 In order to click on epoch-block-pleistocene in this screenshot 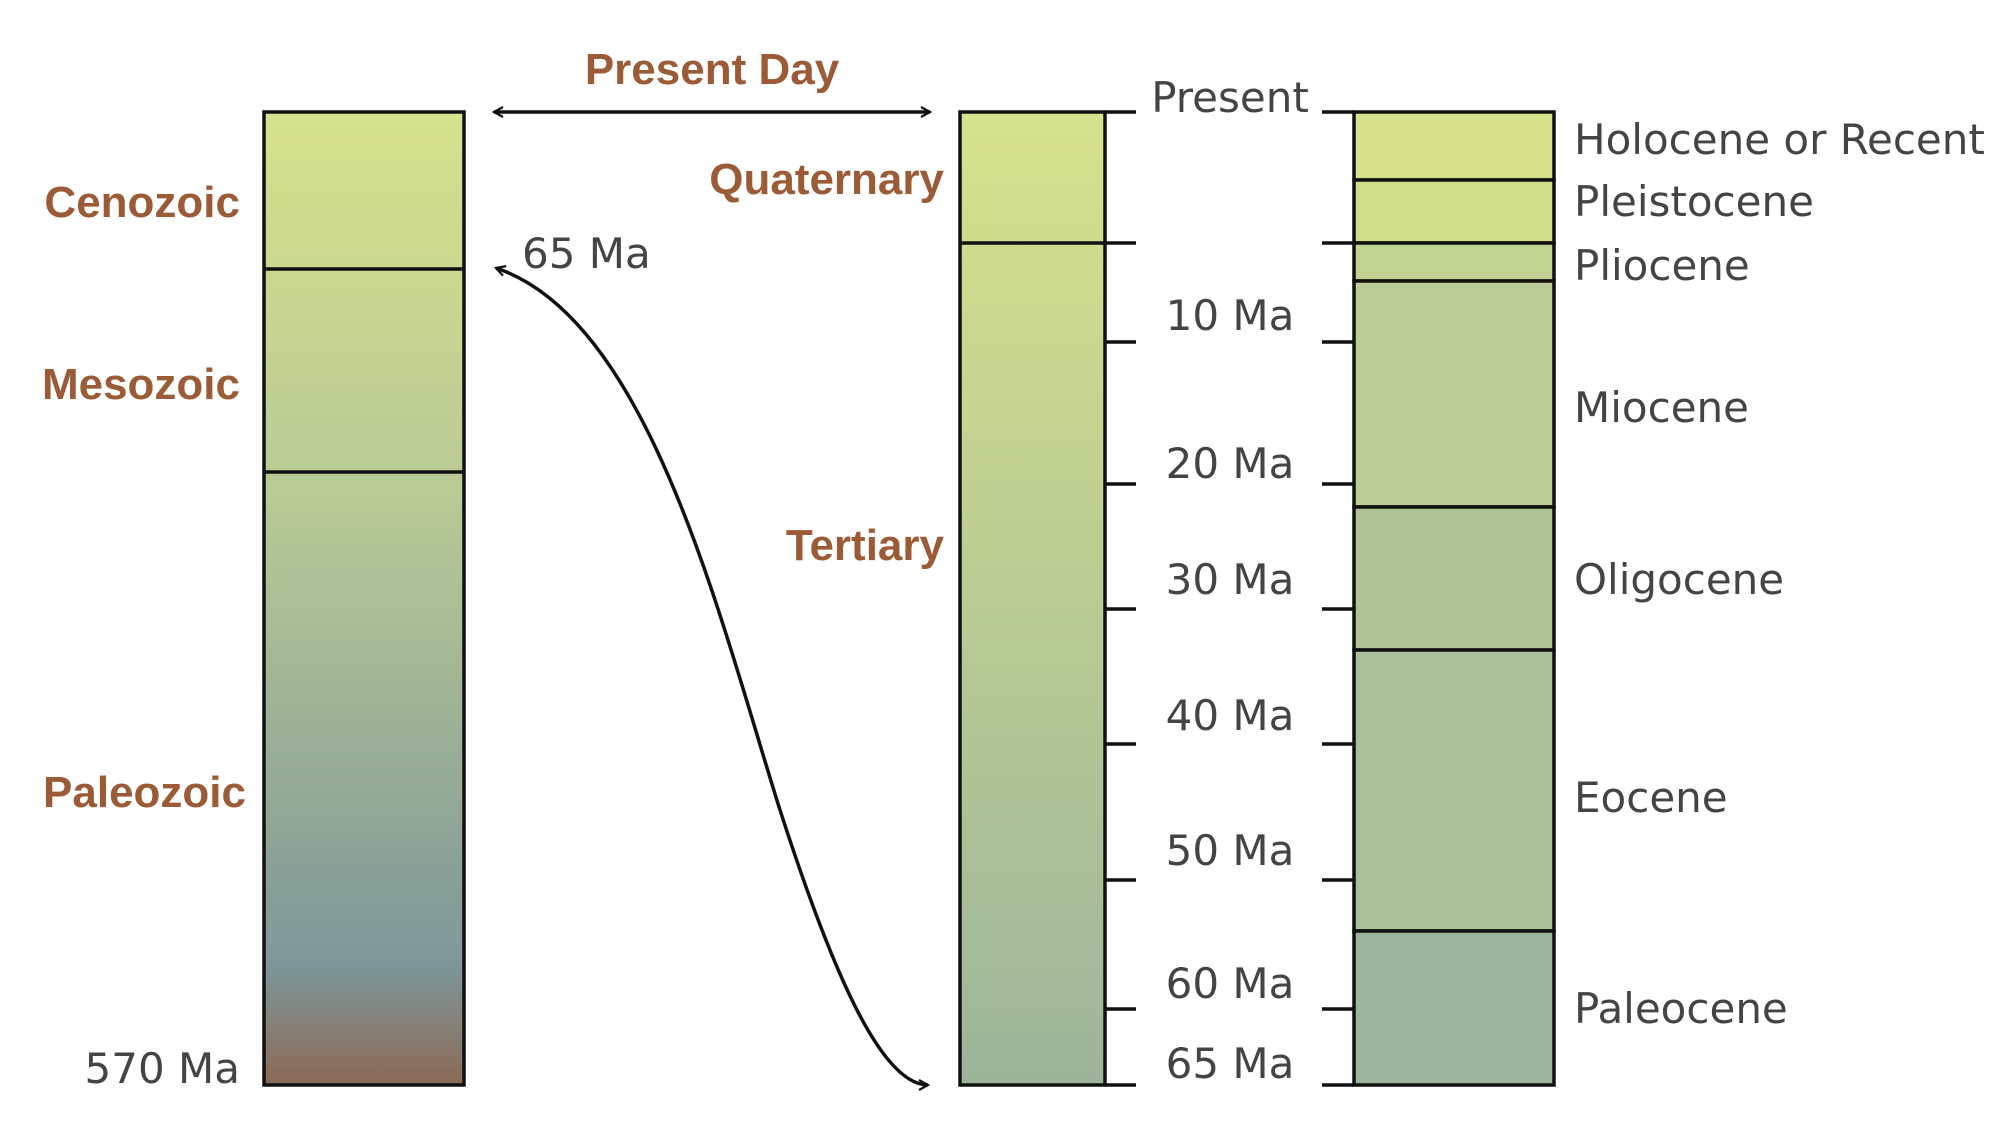, I will do `click(1454, 211)`.